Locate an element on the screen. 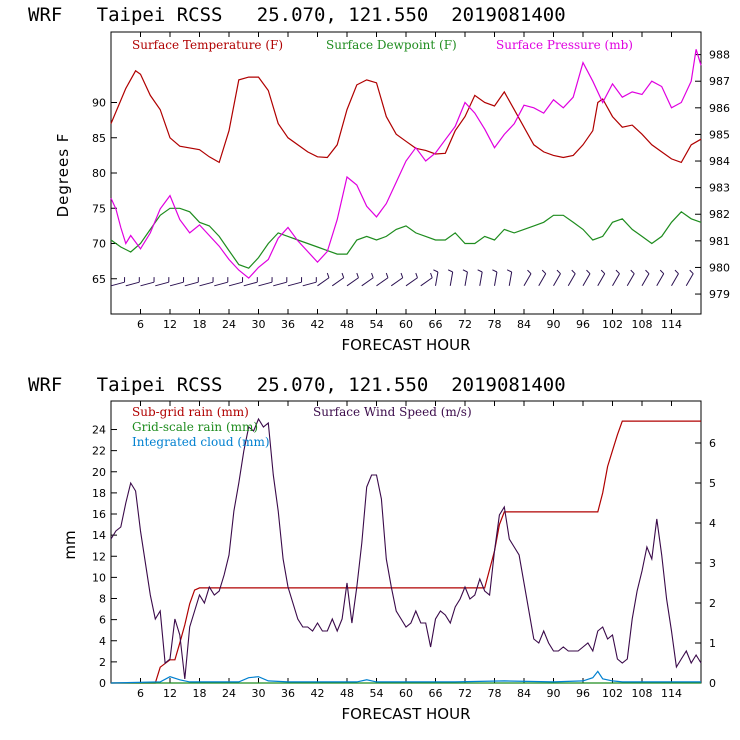  x-tick-label: 72 is located at coordinates (465, 324).